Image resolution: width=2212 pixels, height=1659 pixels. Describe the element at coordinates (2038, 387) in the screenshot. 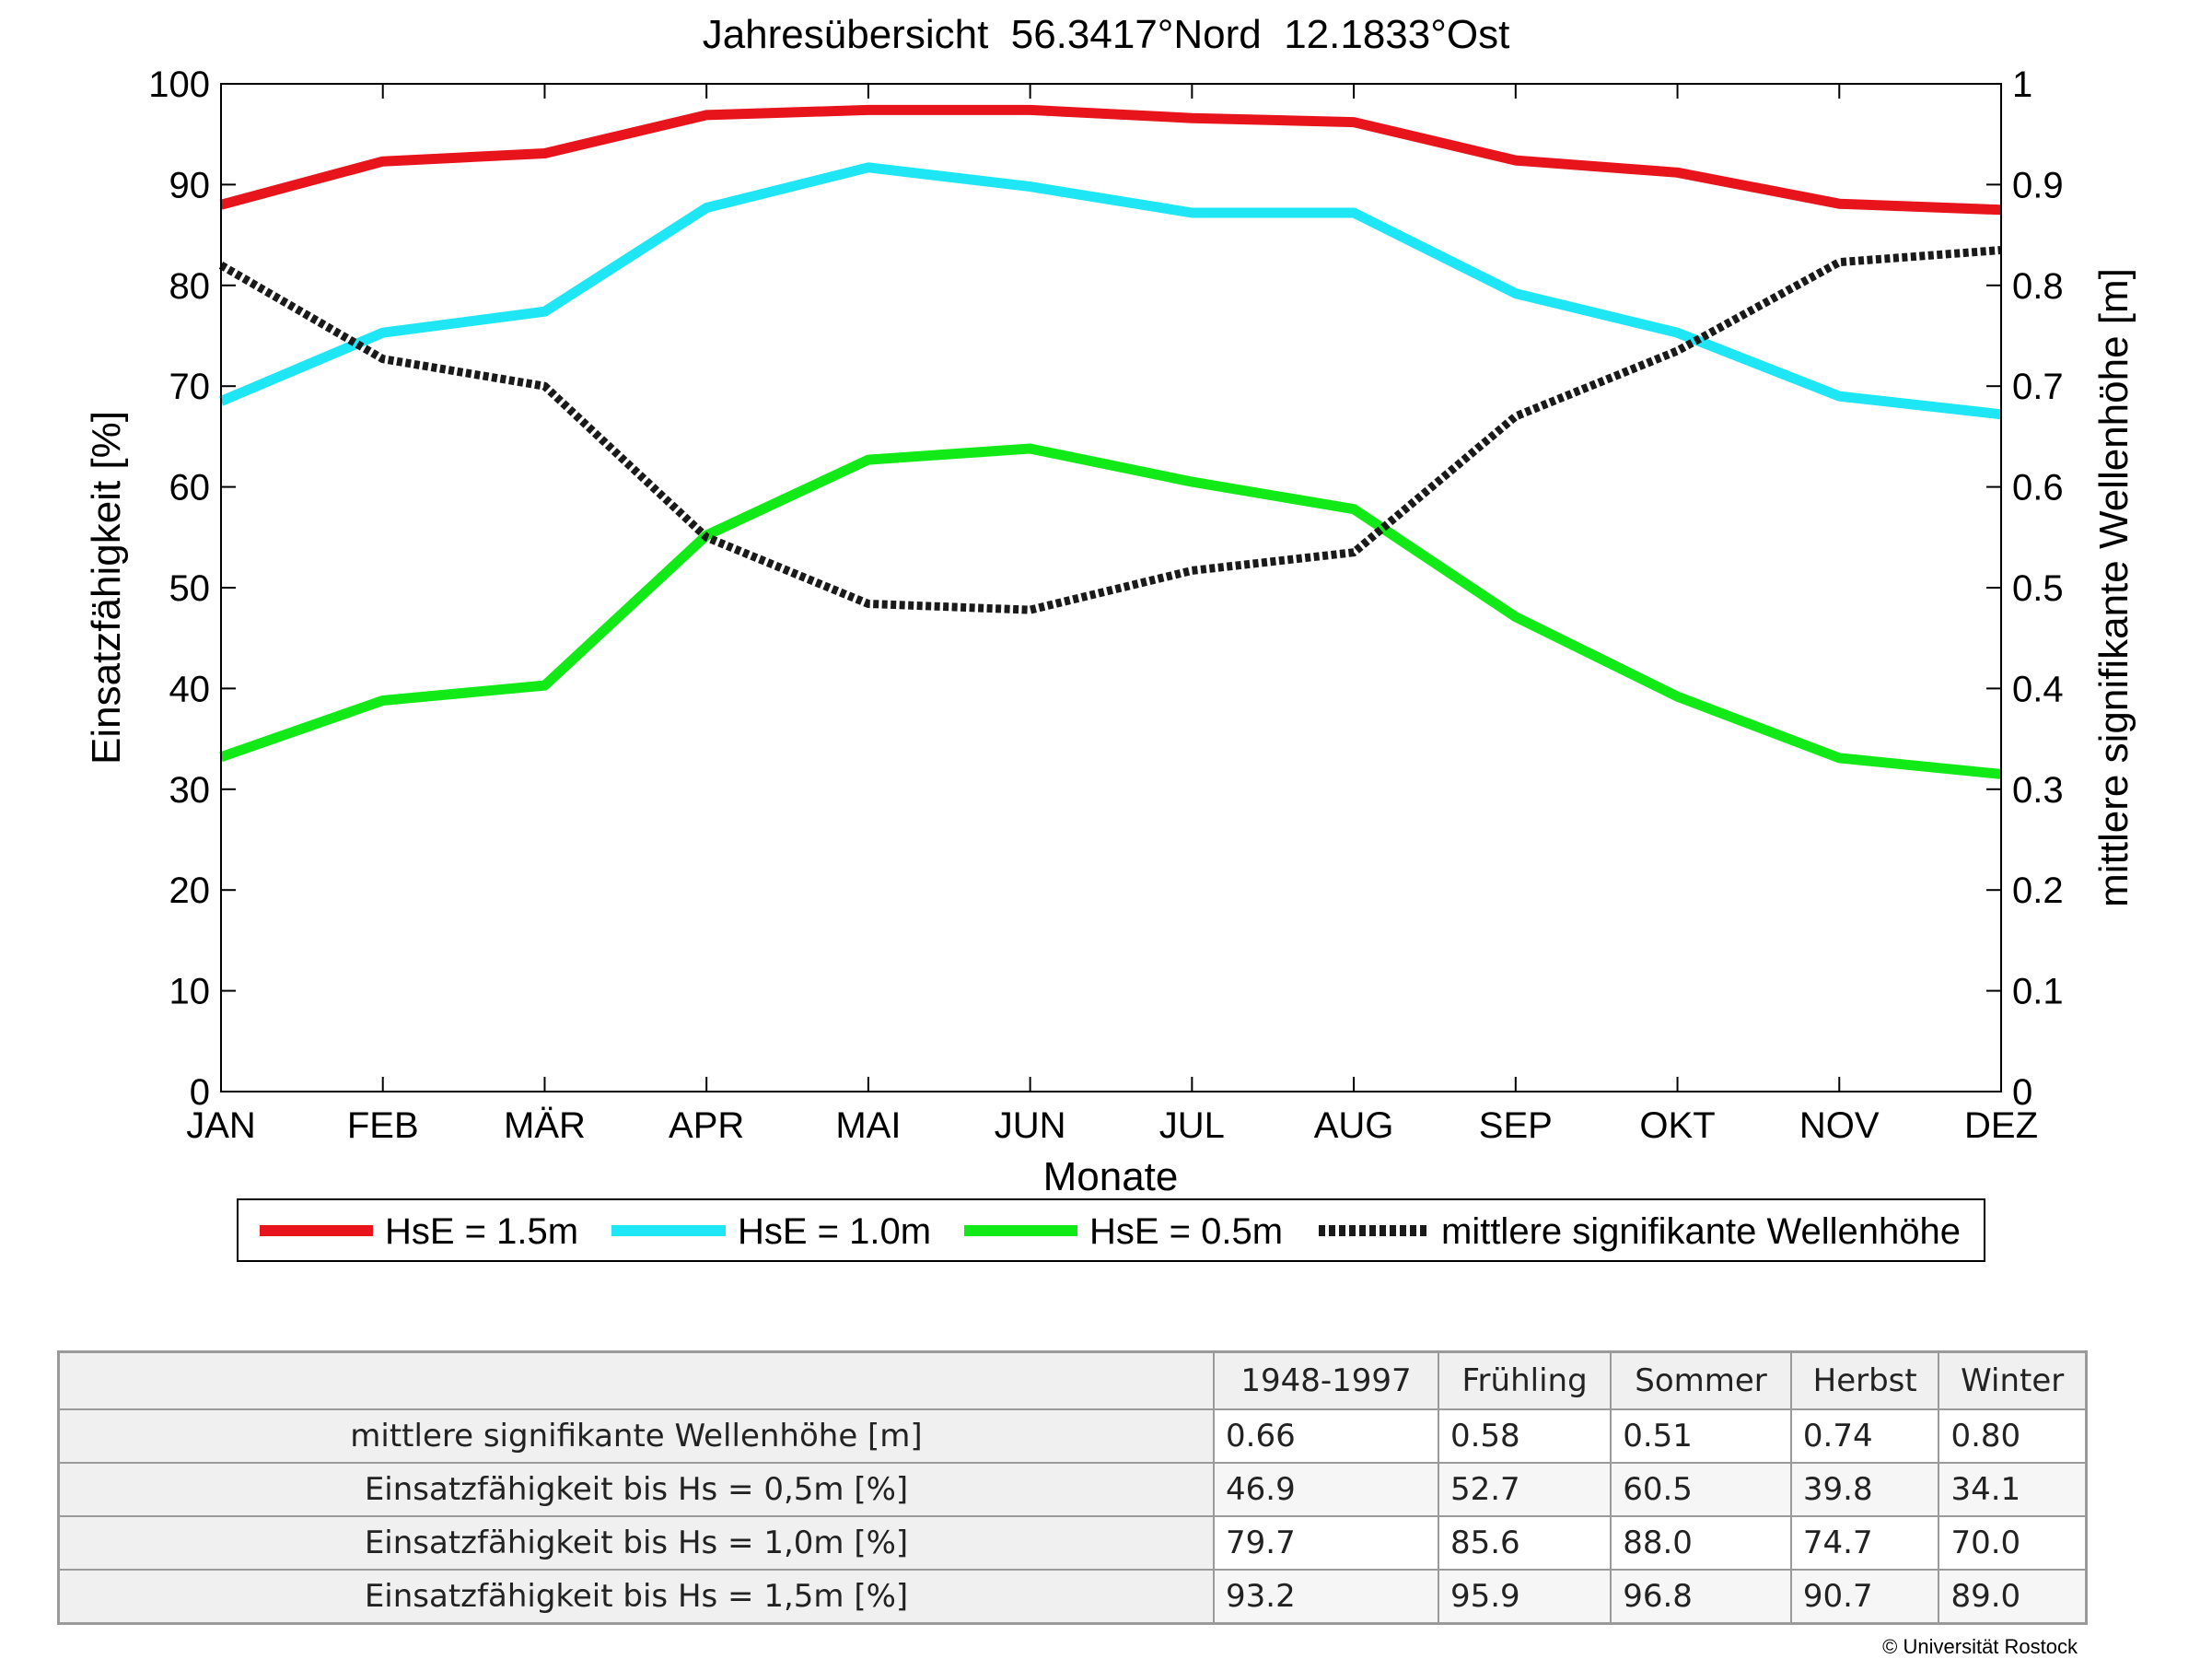

I see `y-tick-label-right: 0.7` at that location.